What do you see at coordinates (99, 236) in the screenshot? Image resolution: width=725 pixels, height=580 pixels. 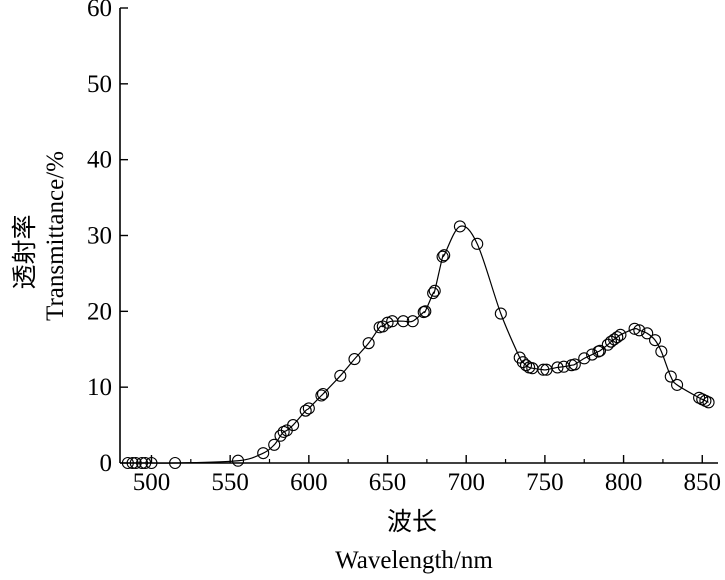 I see `y-tick-label: 30` at bounding box center [99, 236].